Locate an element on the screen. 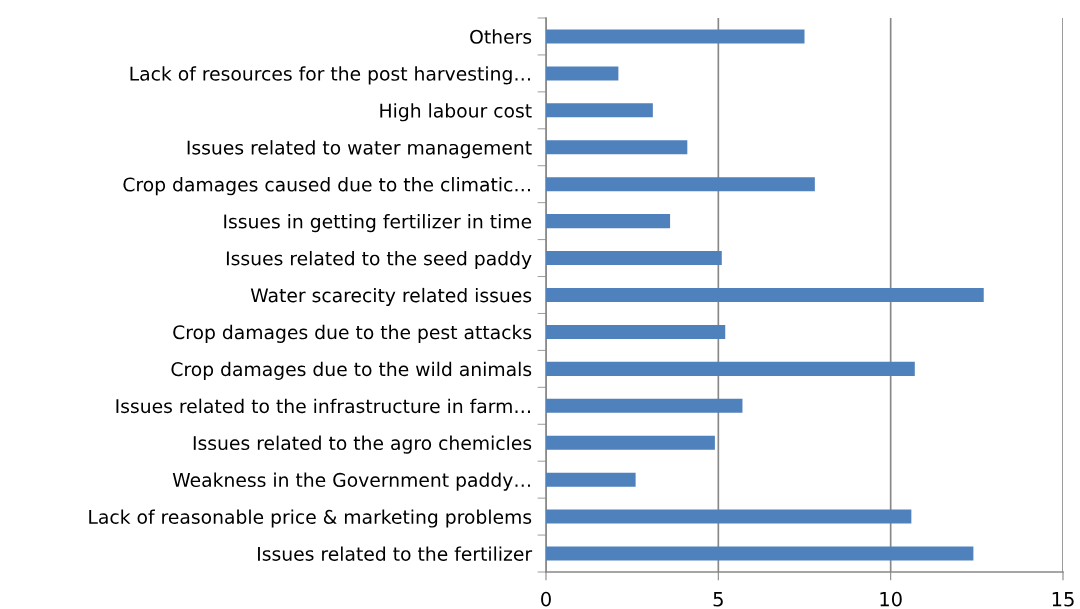 The height and width of the screenshot is (609, 1080). y-tick-label: Crop damages due to the pest attacks is located at coordinates (352, 333).